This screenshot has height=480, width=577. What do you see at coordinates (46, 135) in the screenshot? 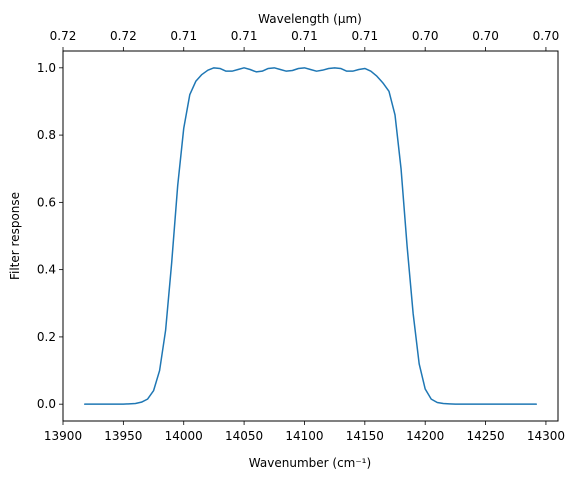
I see `y-tick-label: 0.8` at bounding box center [46, 135].